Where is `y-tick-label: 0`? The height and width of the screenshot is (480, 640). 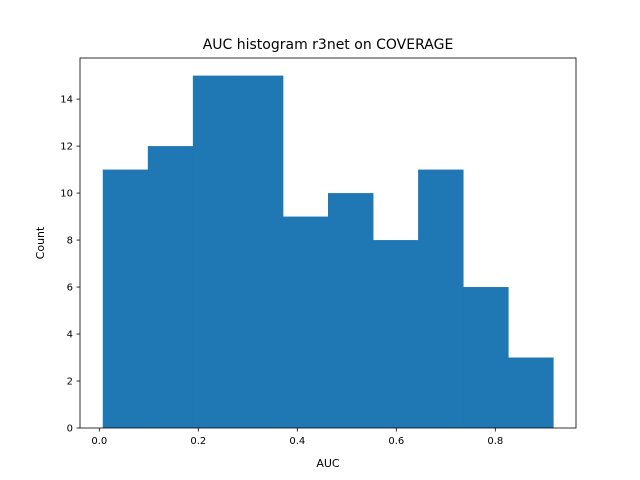 y-tick-label: 0 is located at coordinates (70, 429).